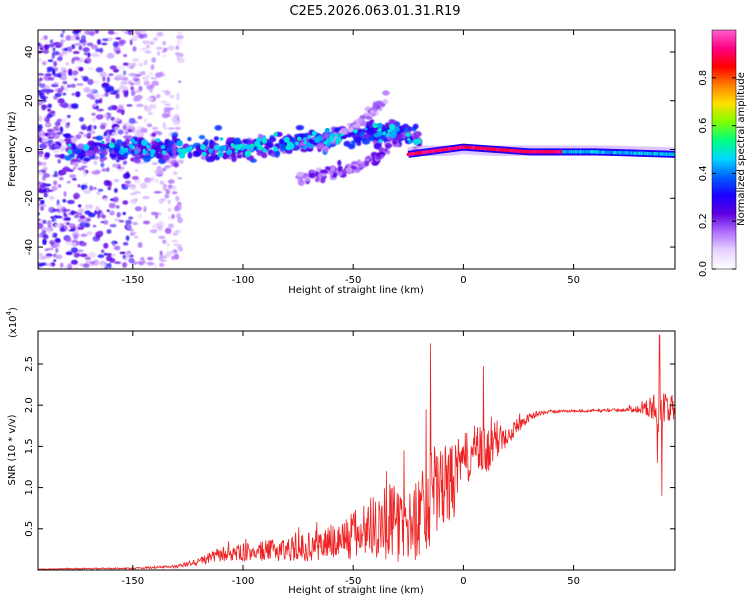 Image resolution: width=750 pixels, height=600 pixels. I want to click on y-tick-label: 0, so click(29, 149).